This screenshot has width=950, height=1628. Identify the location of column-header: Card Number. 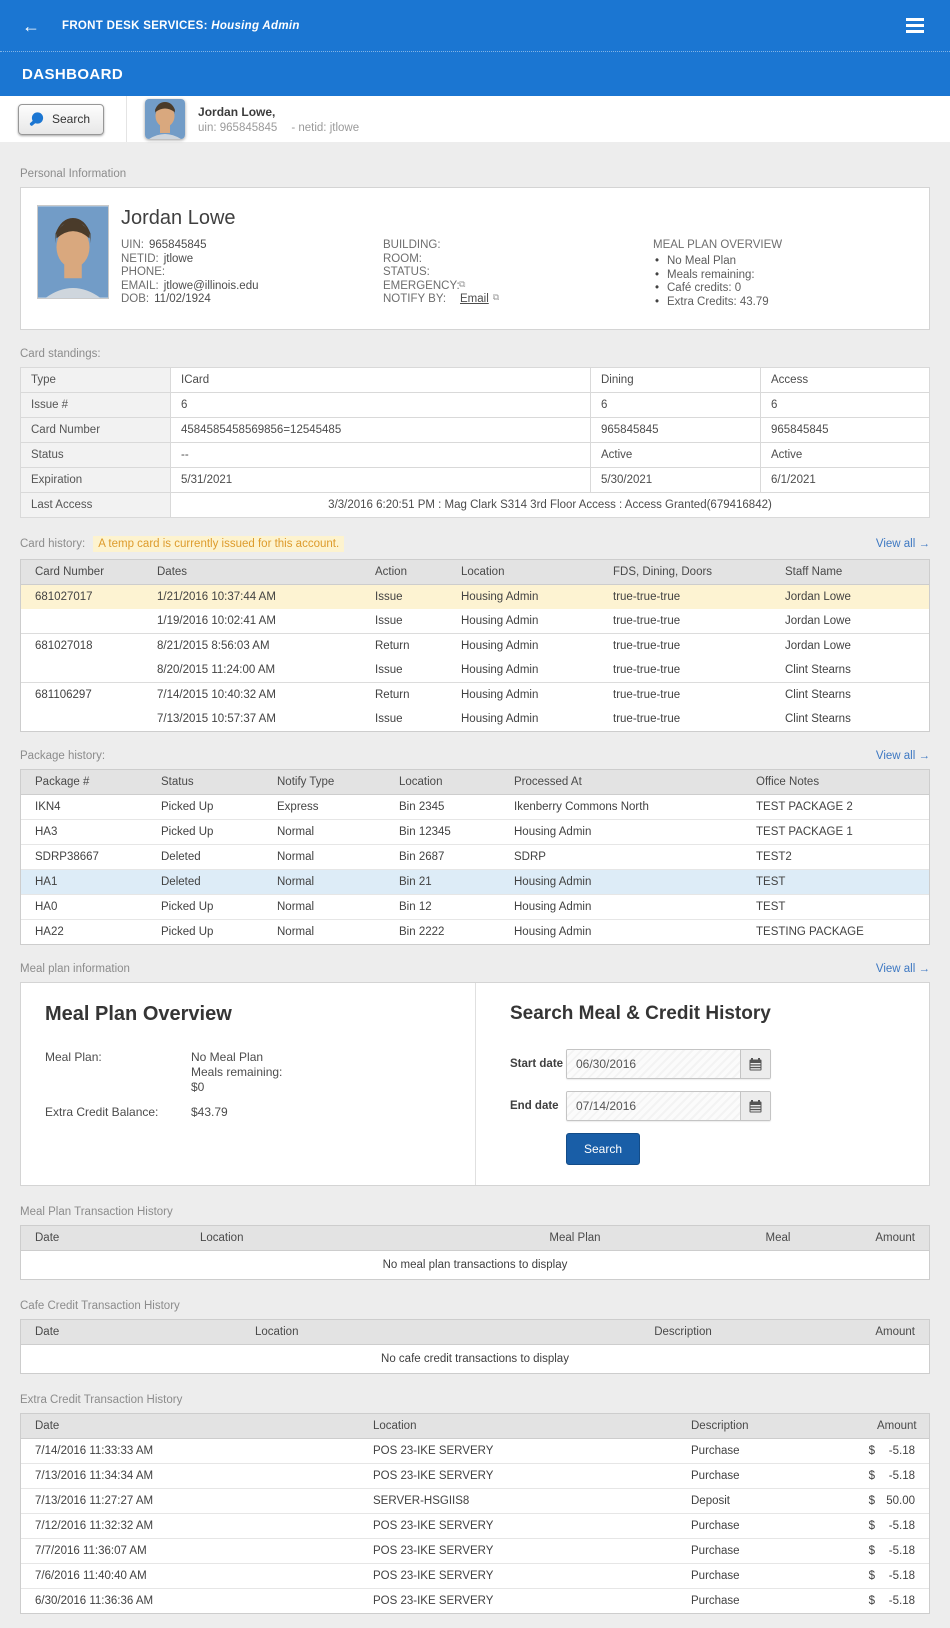
(70, 572).